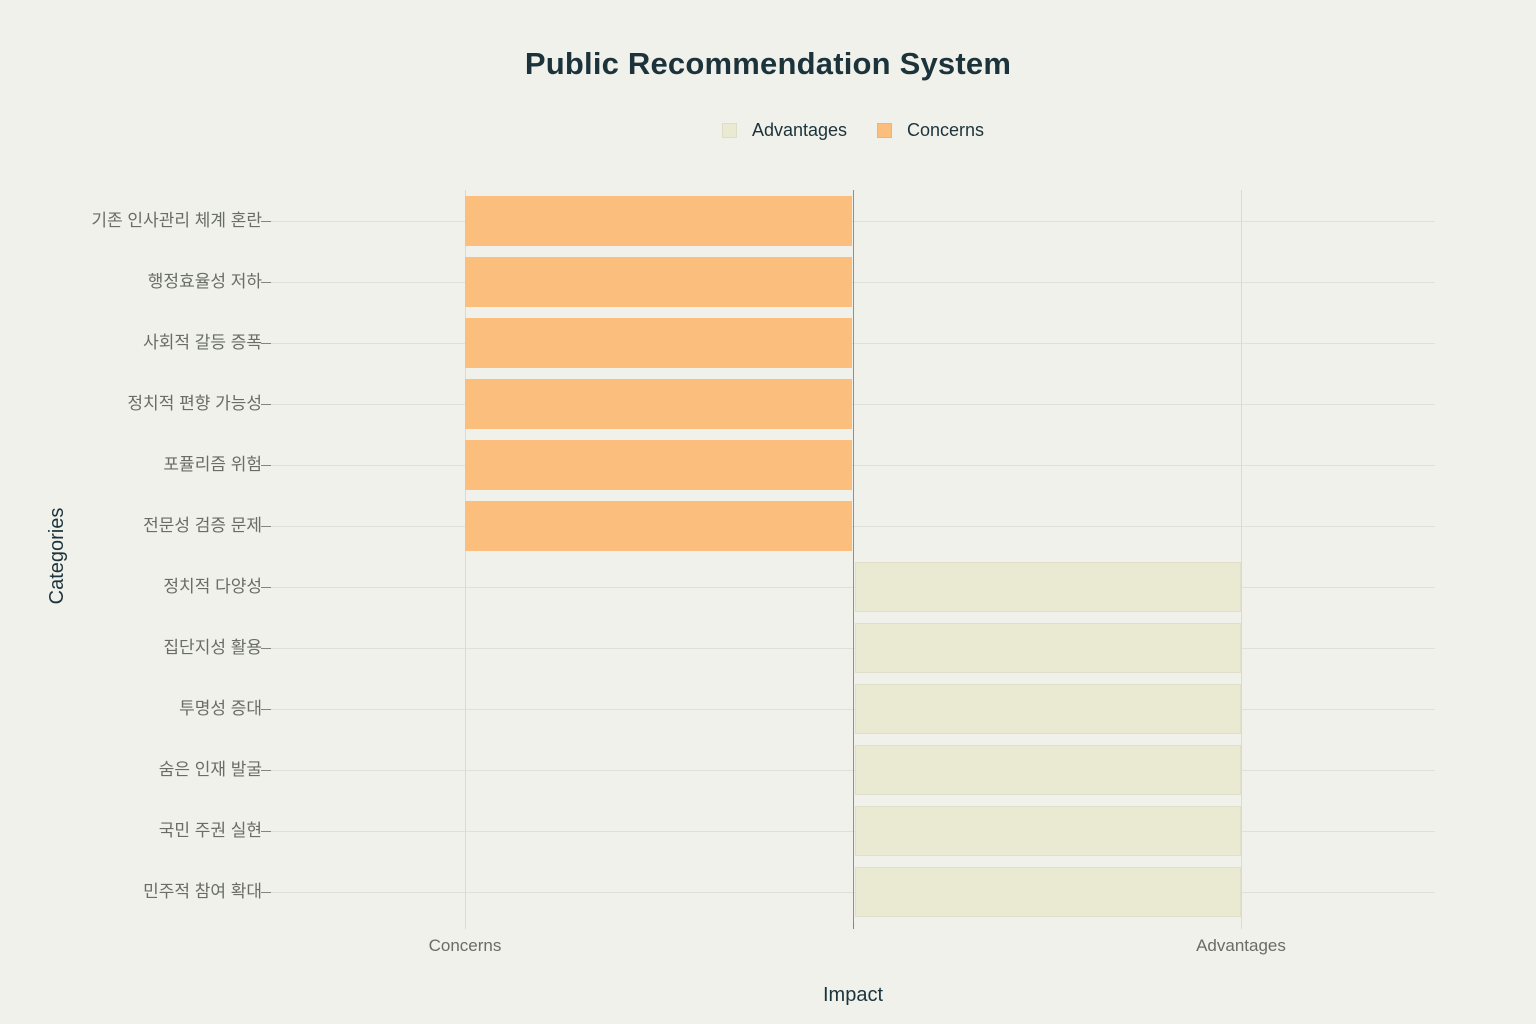 The width and height of the screenshot is (1536, 1024). Describe the element at coordinates (210, 830) in the screenshot. I see `y-tick-label: 국민 주권 실현` at that location.